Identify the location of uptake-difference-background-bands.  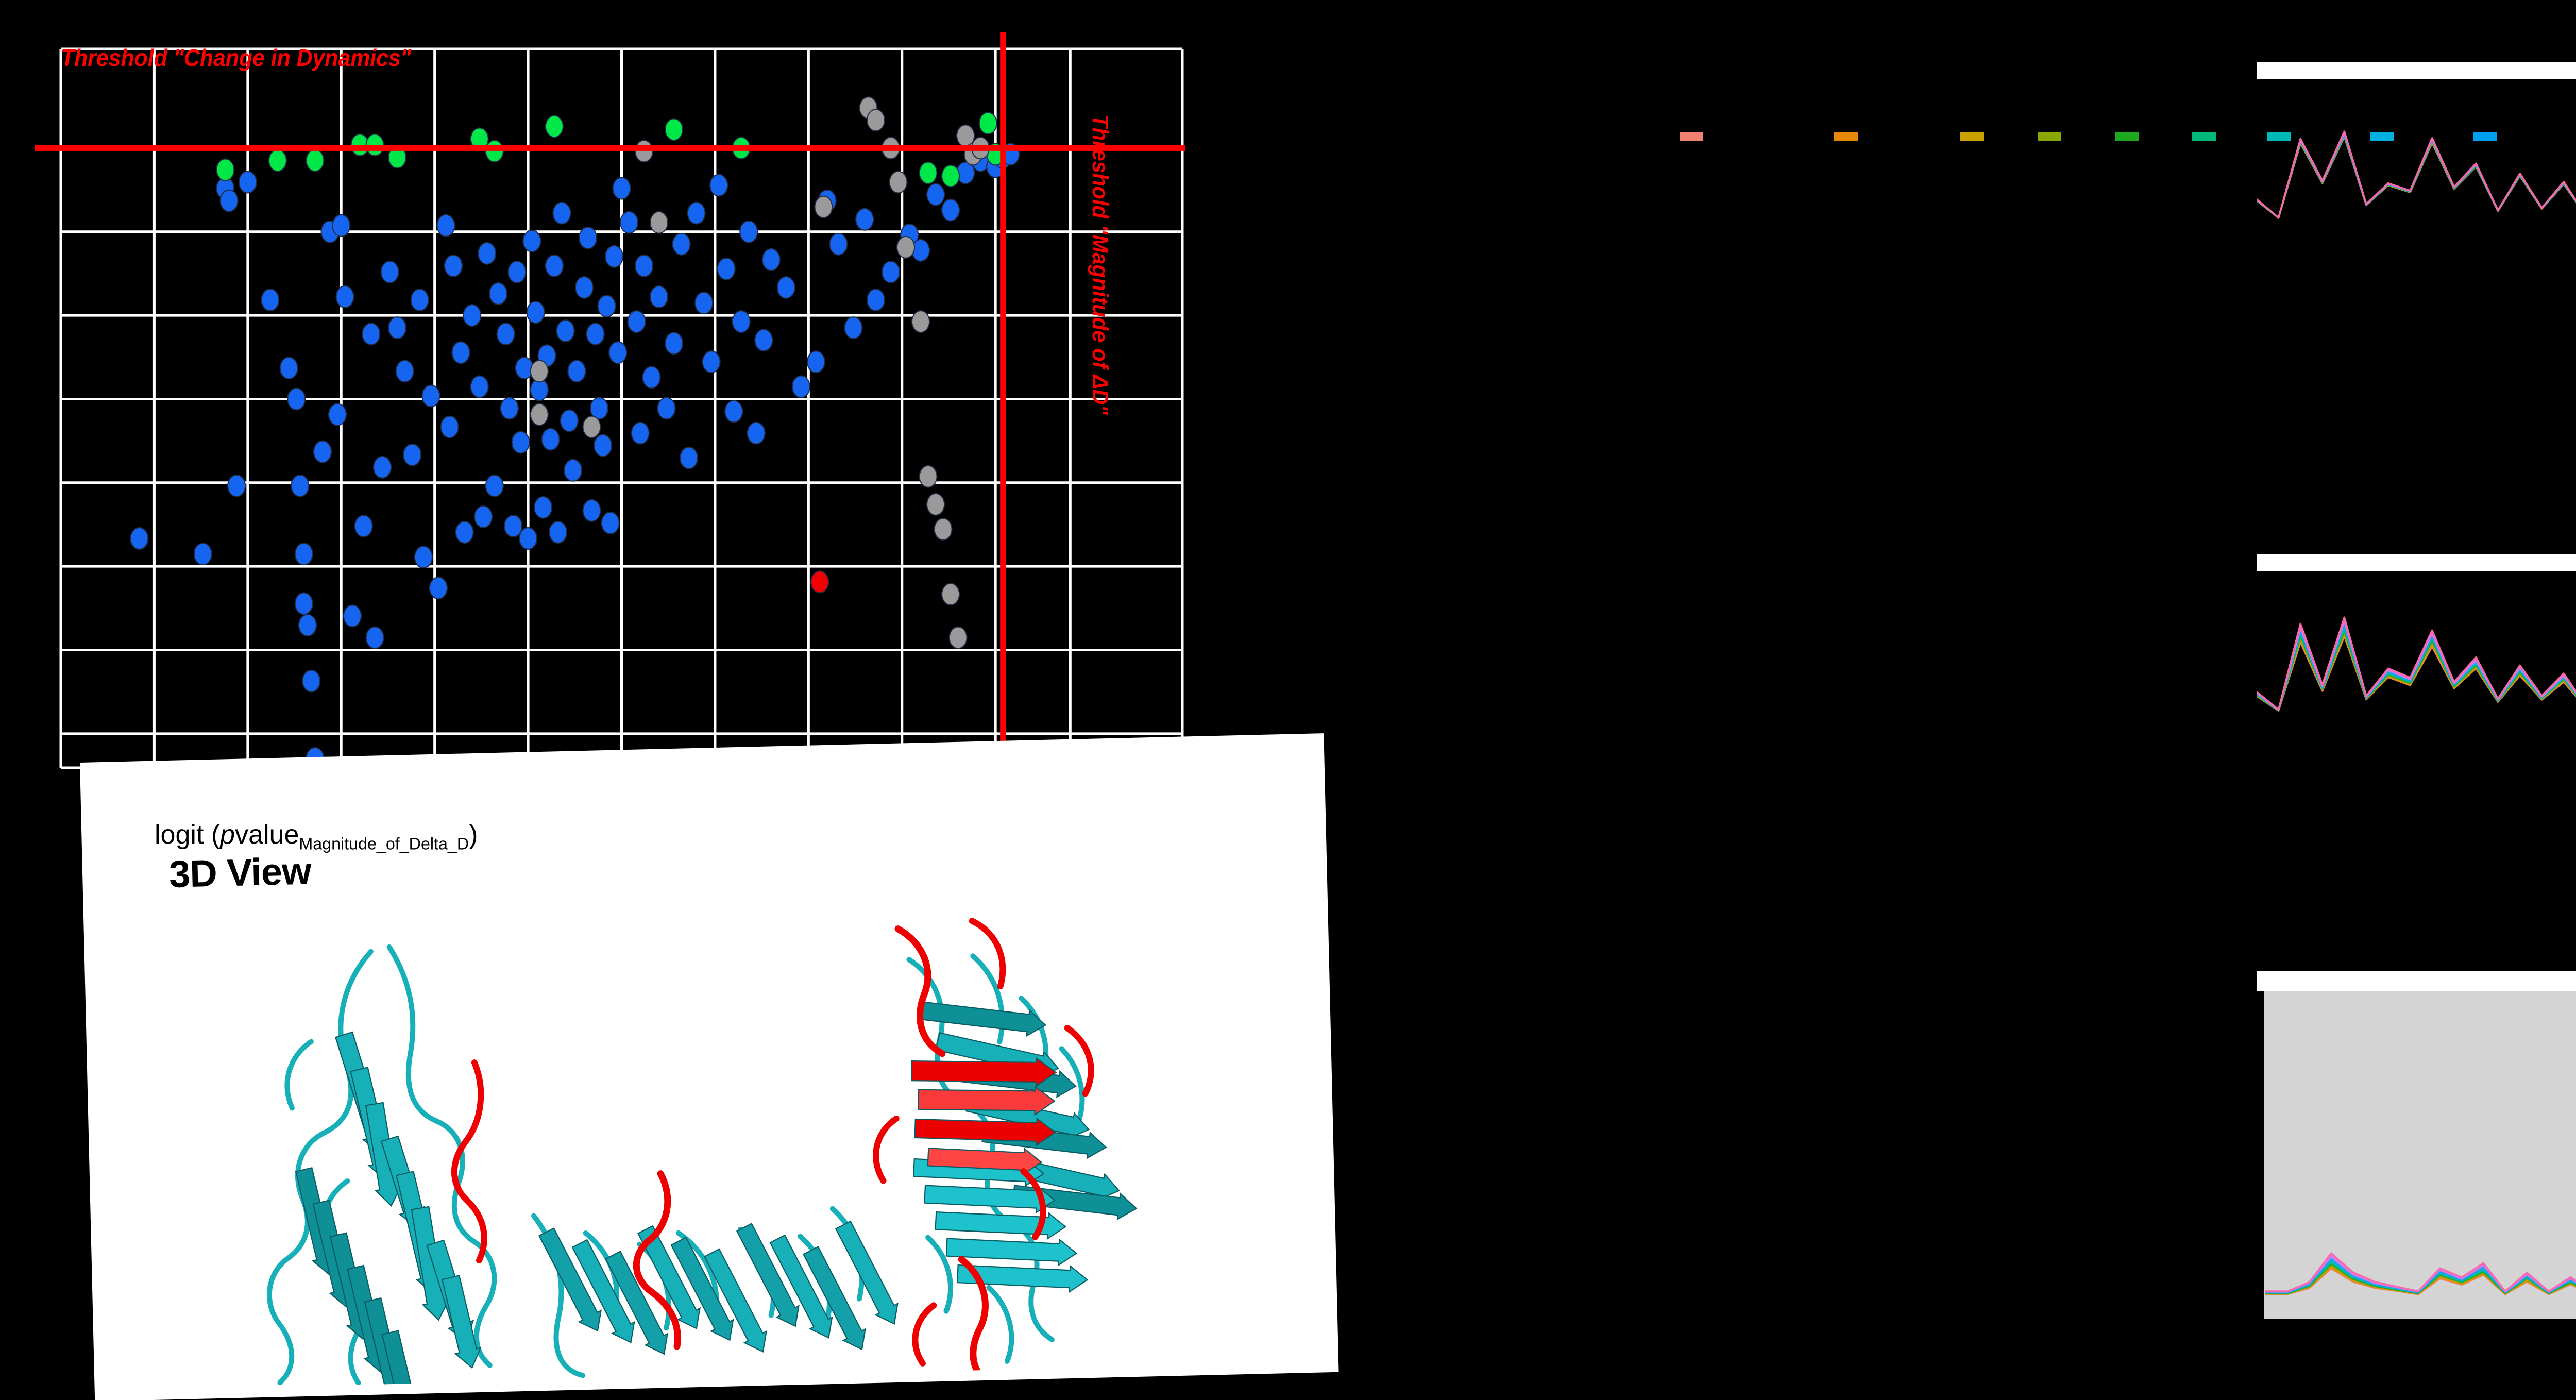
(2420, 1155).